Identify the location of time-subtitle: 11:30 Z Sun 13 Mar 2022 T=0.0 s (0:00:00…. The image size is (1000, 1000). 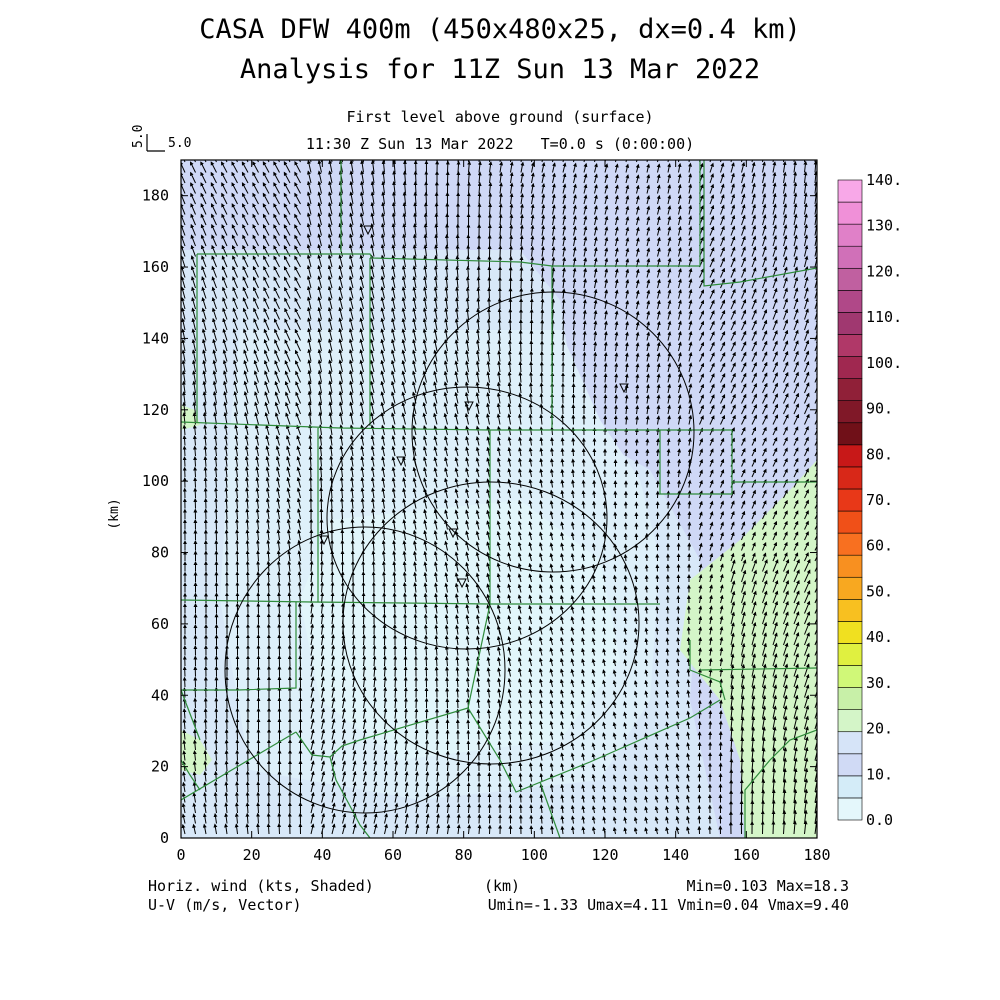
(500, 144).